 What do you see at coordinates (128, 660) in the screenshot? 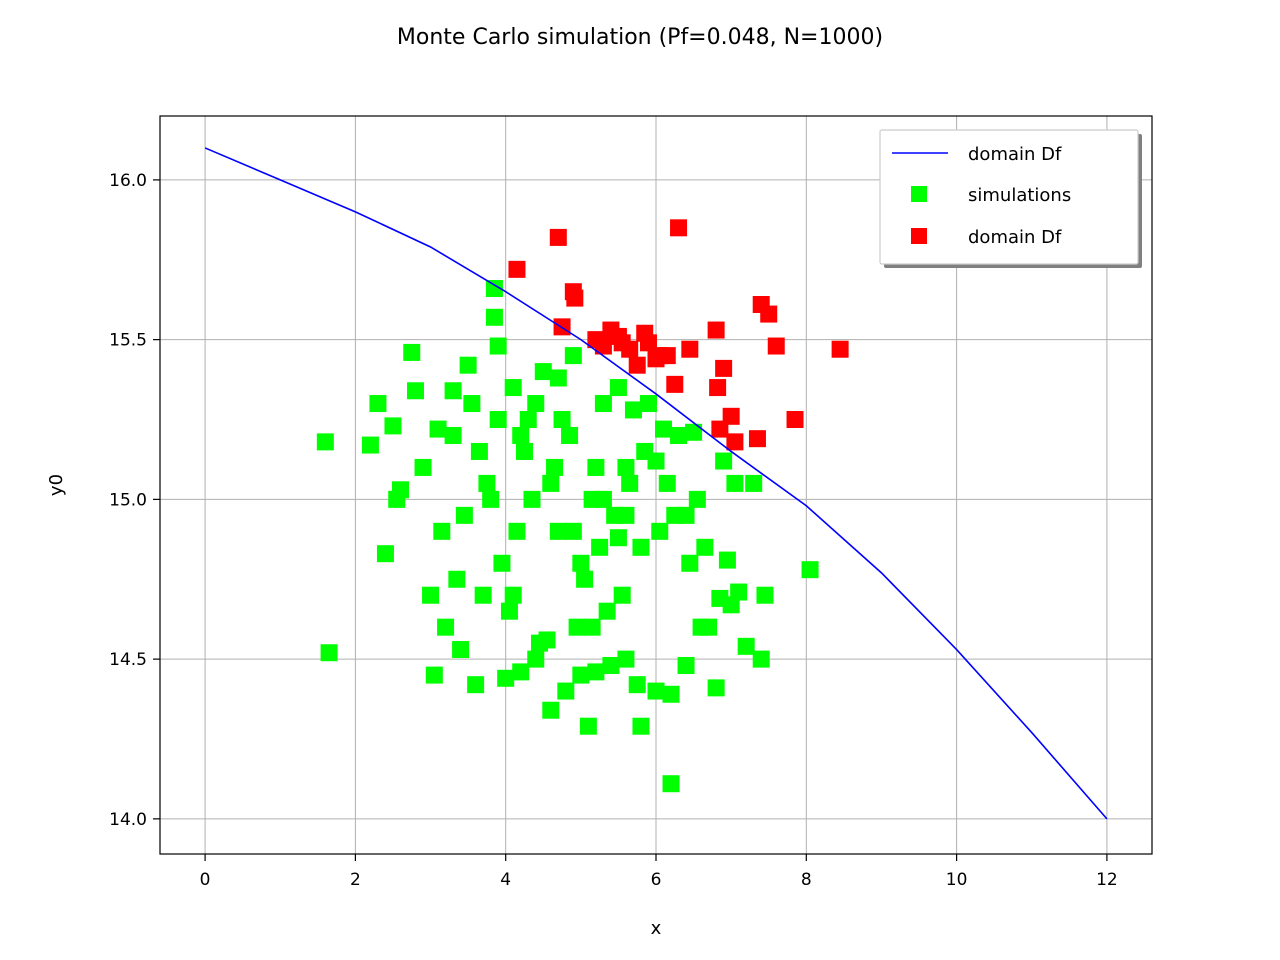
I see `y-tick-label: 14.5` at bounding box center [128, 660].